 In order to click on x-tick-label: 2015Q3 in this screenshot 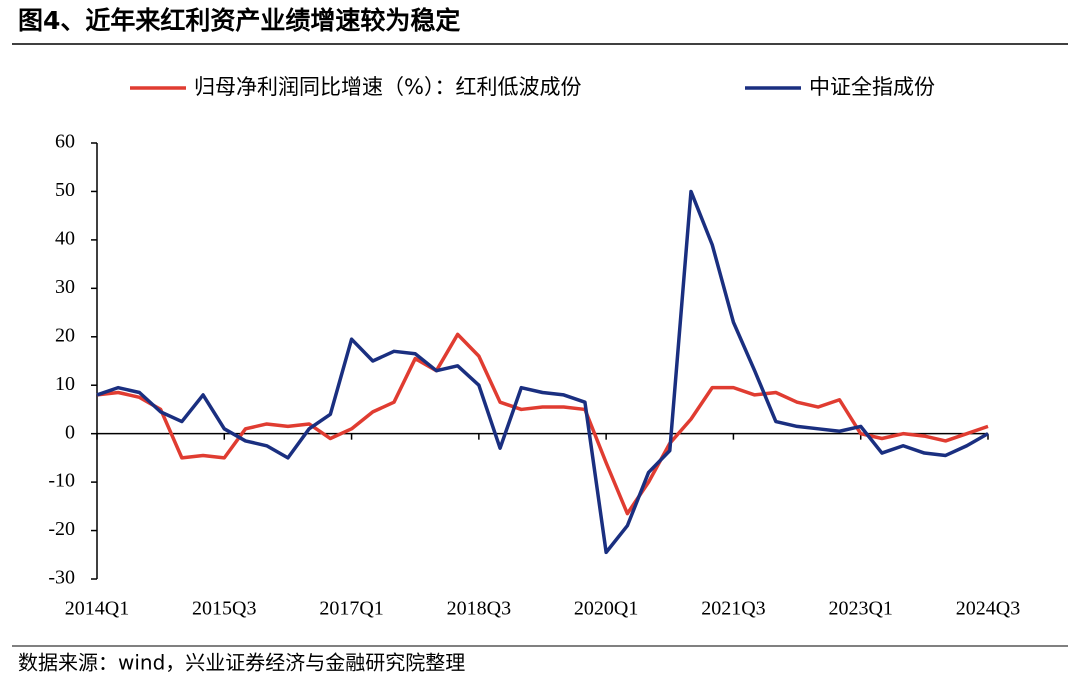, I will do `click(224, 609)`.